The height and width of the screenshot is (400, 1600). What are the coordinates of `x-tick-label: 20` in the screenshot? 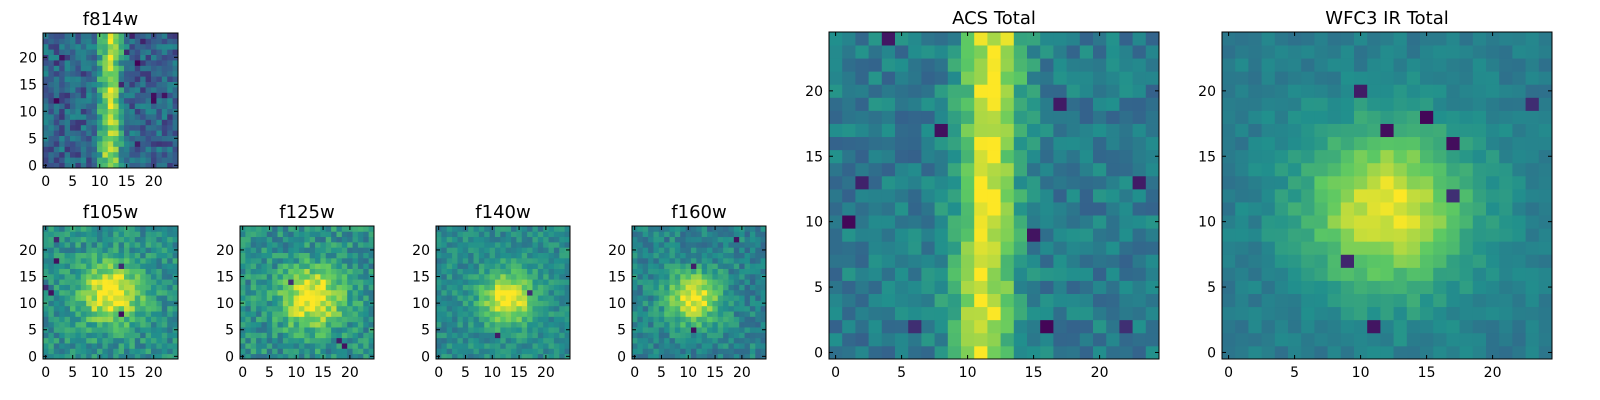 It's located at (1100, 373).